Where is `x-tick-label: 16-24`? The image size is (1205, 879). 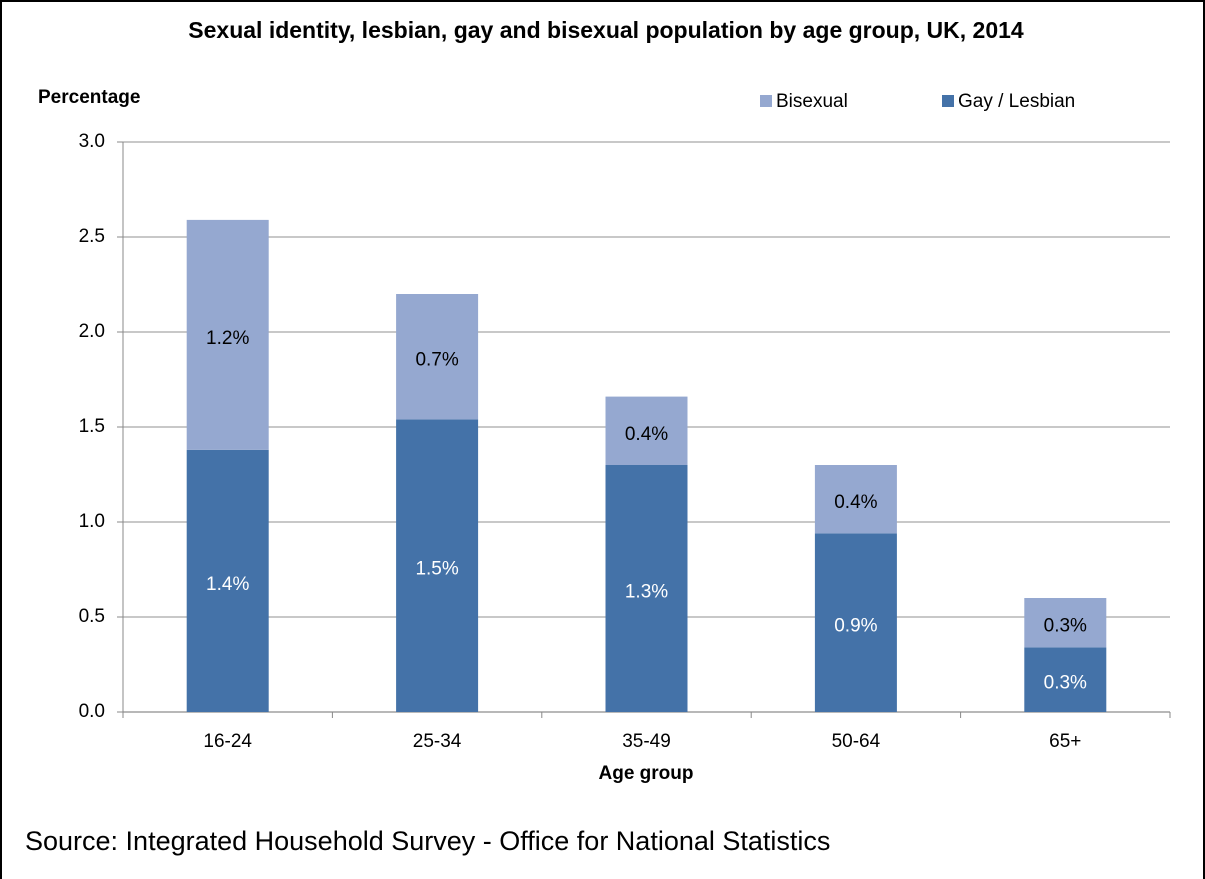 x-tick-label: 16-24 is located at coordinates (227, 741).